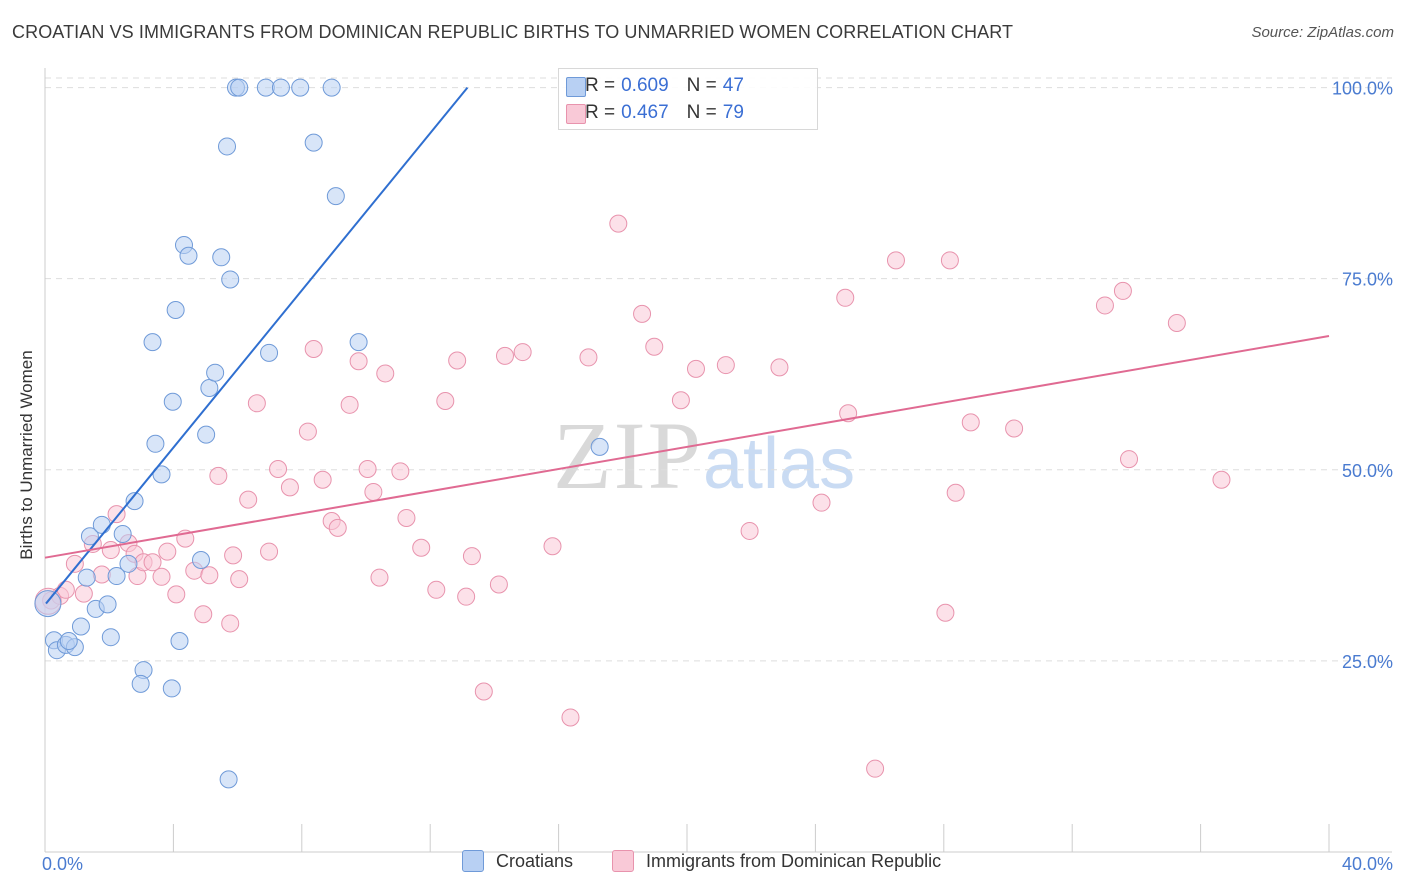 This screenshot has height=892, width=1406. I want to click on watermark-zip: ZIP, so click(628, 455).